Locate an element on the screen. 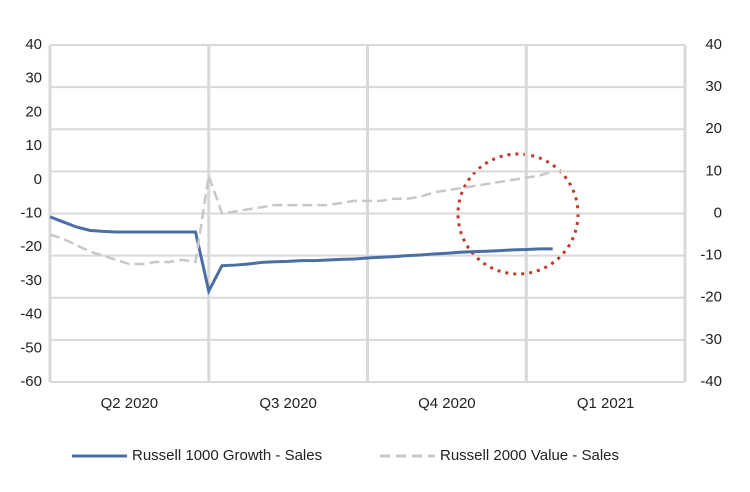 The image size is (750, 492). y2-tick-label: 20 is located at coordinates (713, 128).